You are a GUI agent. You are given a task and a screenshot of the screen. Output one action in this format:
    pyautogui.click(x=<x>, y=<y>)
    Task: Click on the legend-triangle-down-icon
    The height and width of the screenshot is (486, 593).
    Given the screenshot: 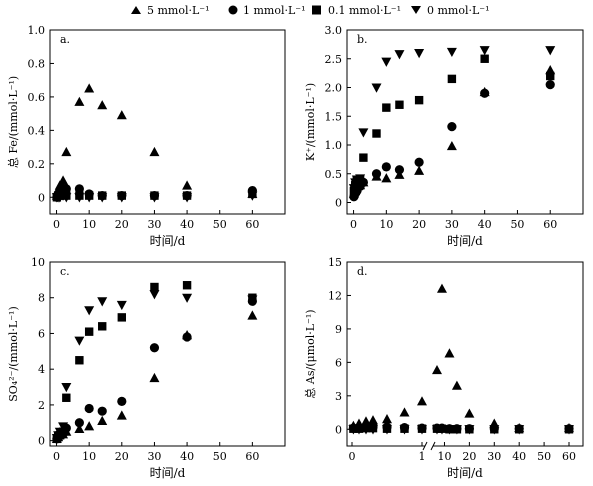 What is the action you would take?
    pyautogui.click(x=416, y=10)
    